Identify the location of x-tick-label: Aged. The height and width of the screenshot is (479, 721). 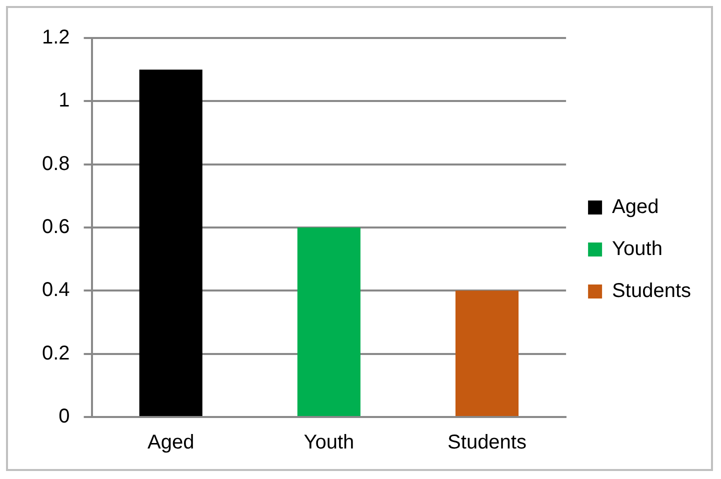
(170, 443).